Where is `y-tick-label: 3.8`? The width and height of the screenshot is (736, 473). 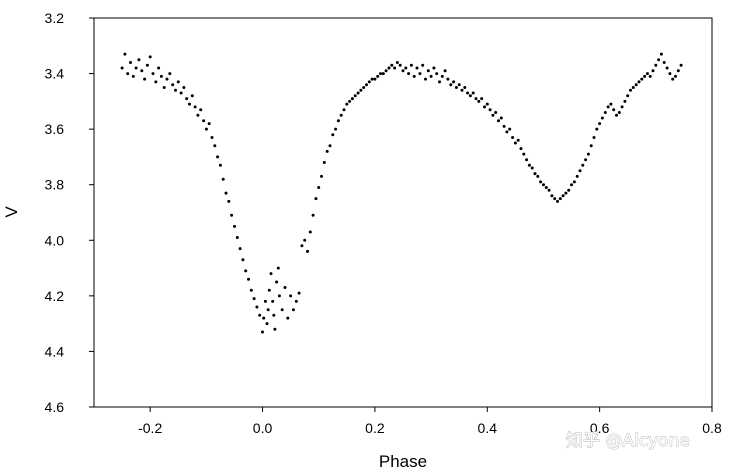 y-tick-label: 3.8 is located at coordinates (55, 185).